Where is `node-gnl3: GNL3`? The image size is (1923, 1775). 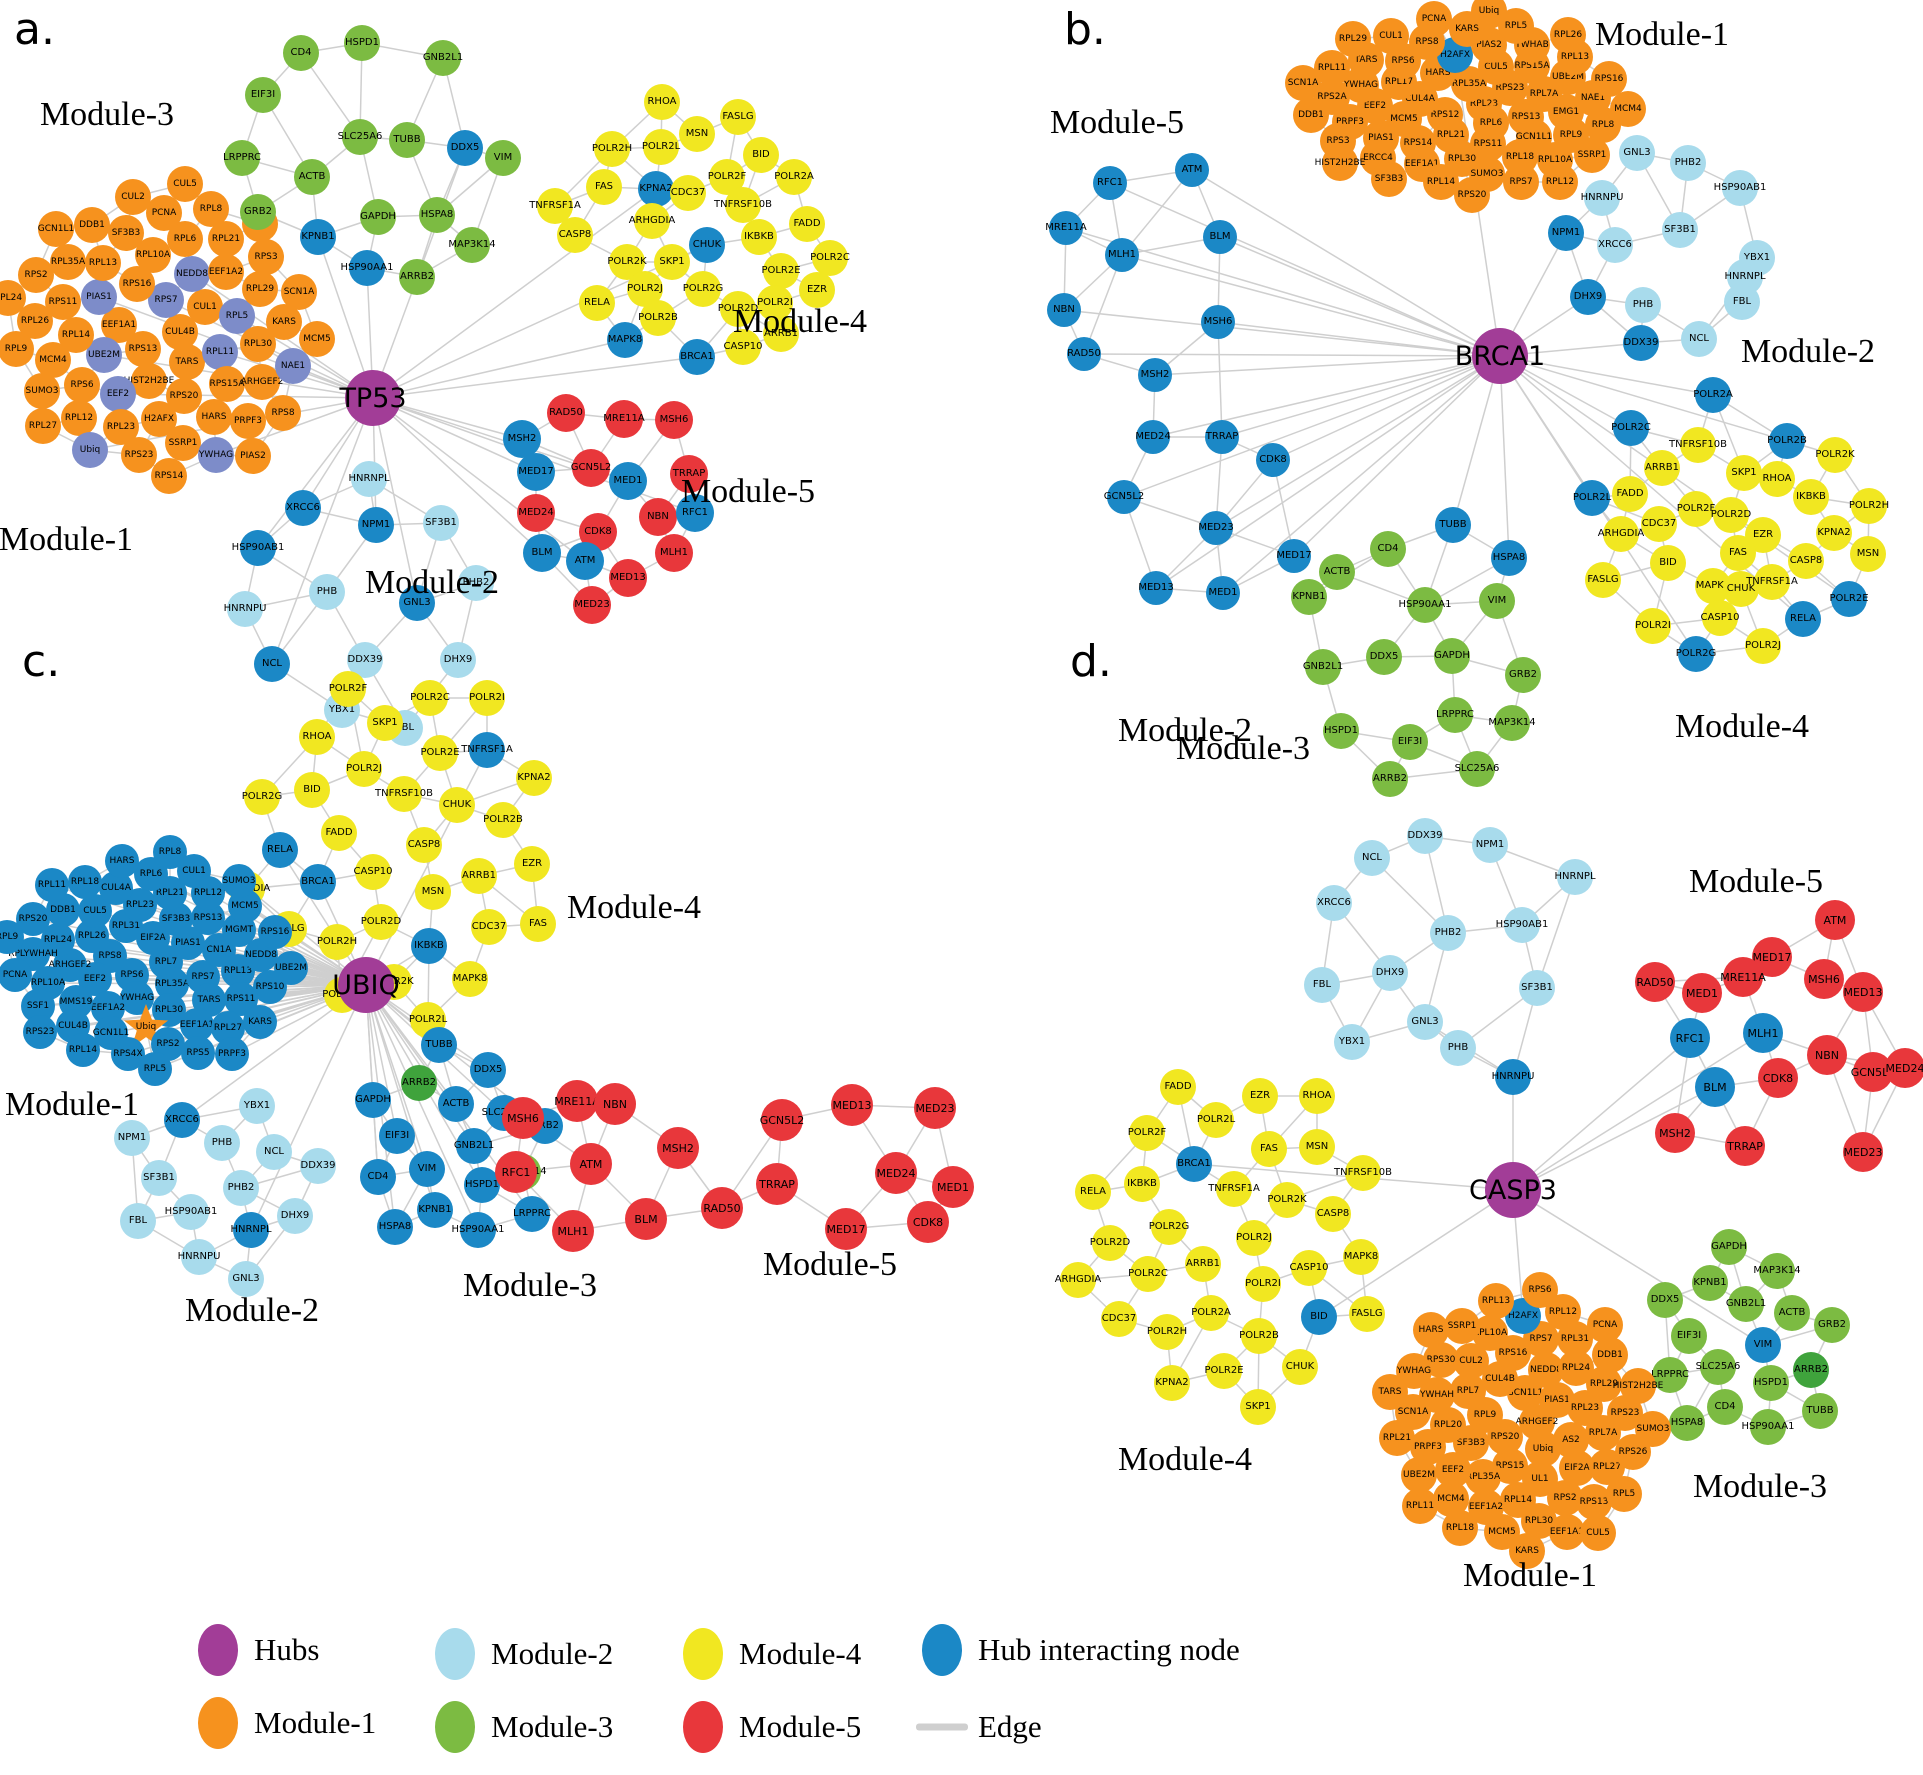 node-gnl3: GNL3 is located at coordinates (1425, 1022).